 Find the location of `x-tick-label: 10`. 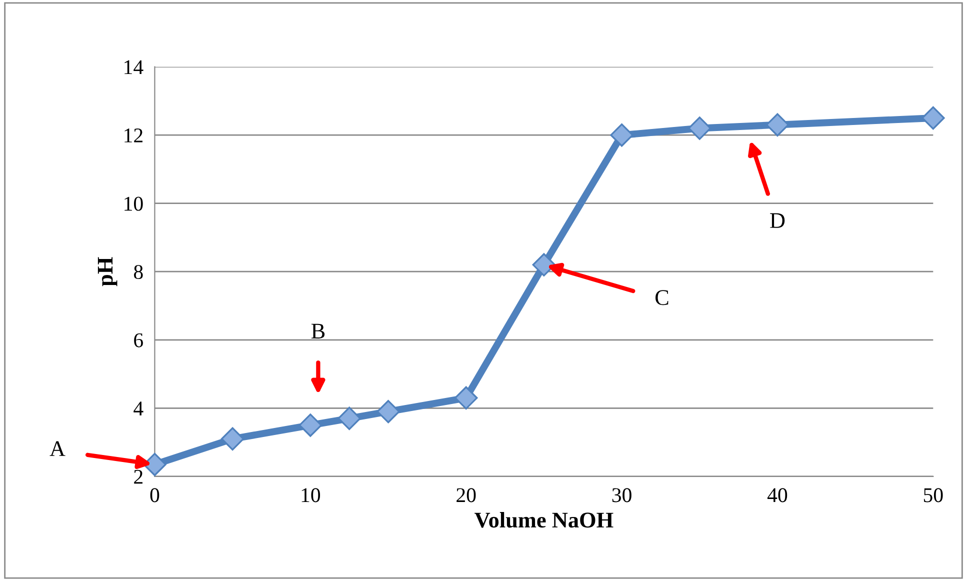

x-tick-label: 10 is located at coordinates (311, 495).